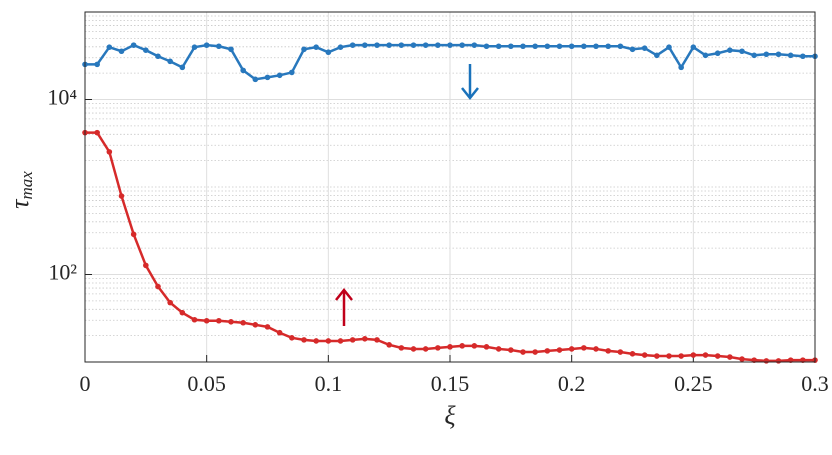  I want to click on y-axis-subscript: max, so click(26, 185).